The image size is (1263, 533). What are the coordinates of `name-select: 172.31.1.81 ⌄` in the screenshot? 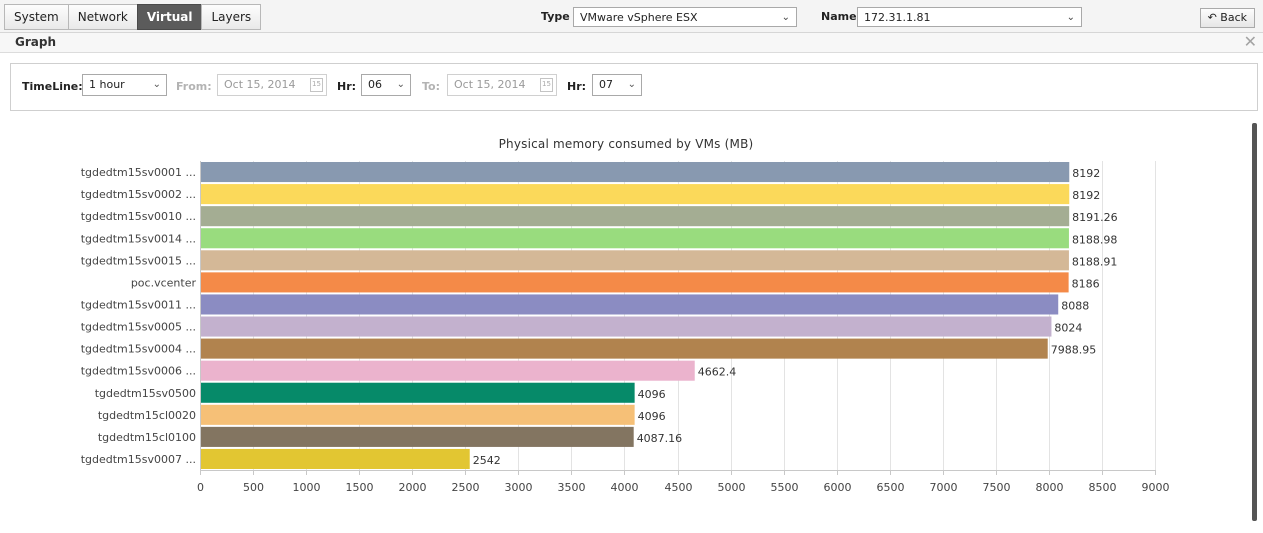 It's located at (969, 17).